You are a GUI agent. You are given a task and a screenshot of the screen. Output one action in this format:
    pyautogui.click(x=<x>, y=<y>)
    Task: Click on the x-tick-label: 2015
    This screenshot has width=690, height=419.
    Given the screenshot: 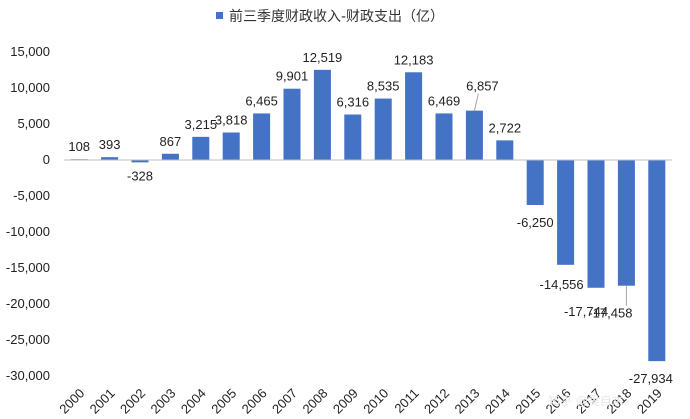 What is the action you would take?
    pyautogui.click(x=527, y=401)
    